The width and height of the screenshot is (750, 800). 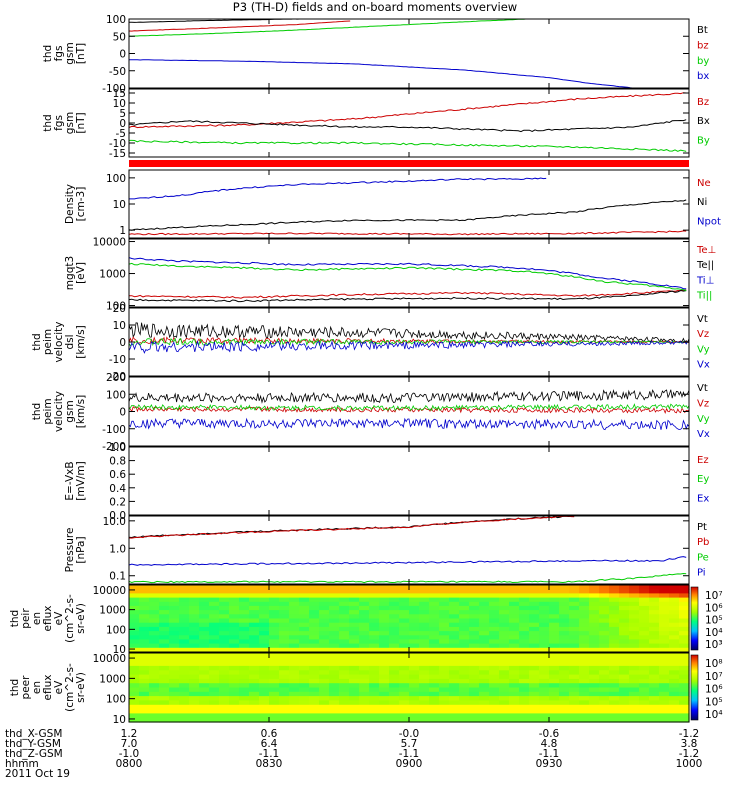 I want to click on x-column-value: -1.1, so click(x=549, y=754).